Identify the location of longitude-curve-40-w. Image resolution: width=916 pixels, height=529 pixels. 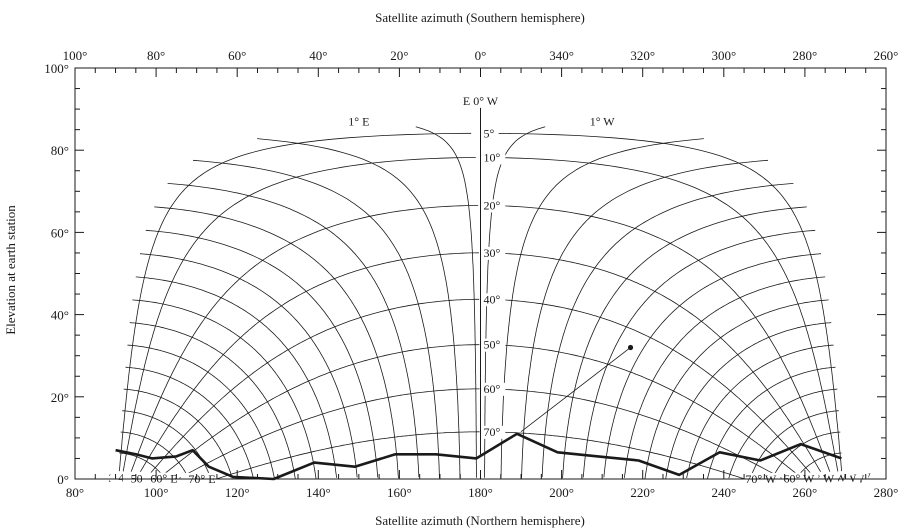
(736, 389).